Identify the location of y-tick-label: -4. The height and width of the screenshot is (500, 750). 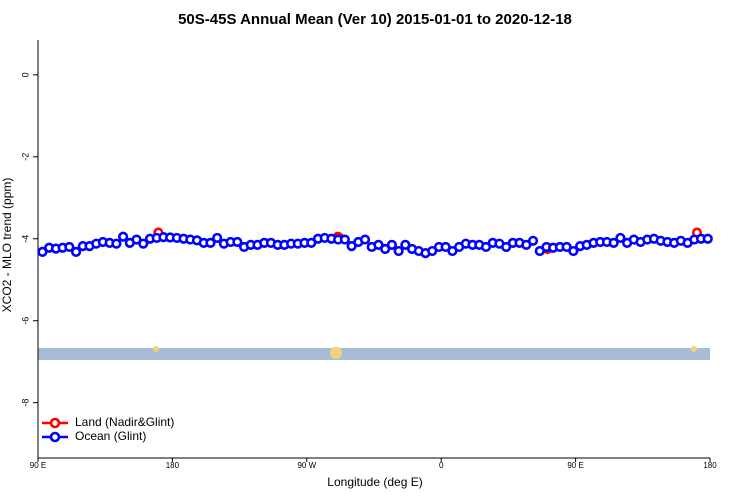
(25, 239).